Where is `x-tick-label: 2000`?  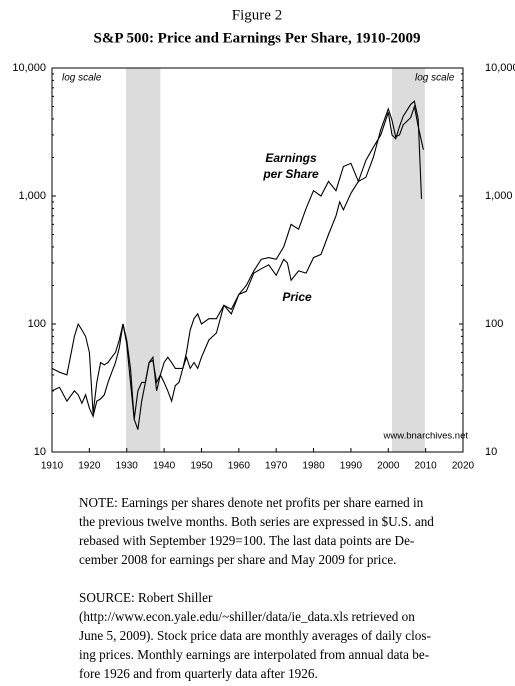
x-tick-label: 2000 is located at coordinates (388, 466).